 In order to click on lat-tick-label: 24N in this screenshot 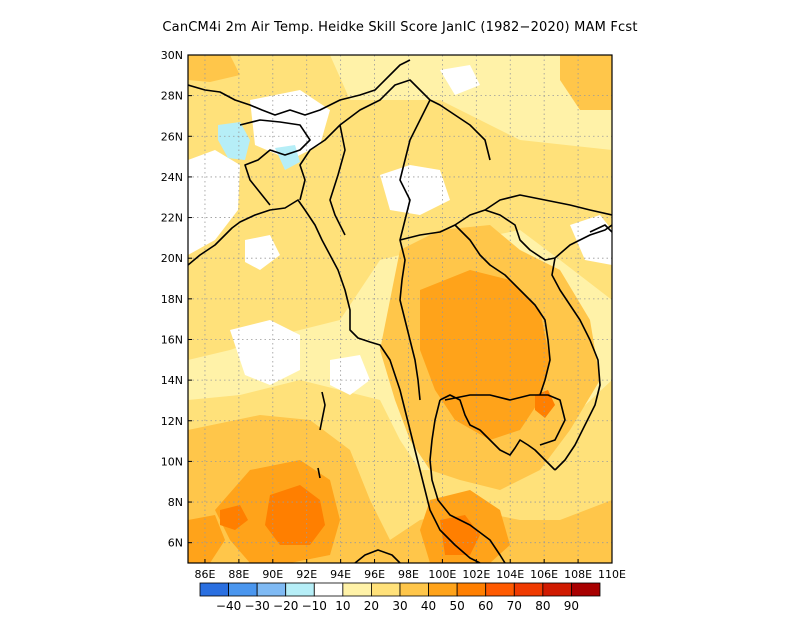, I will do `click(172, 177)`.